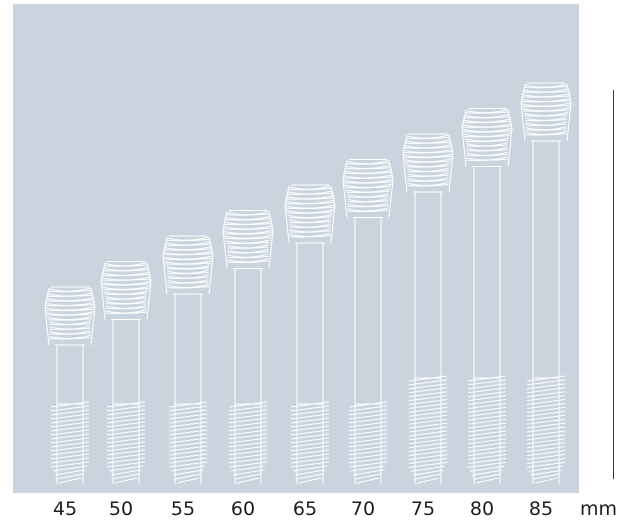  What do you see at coordinates (613, 284) in the screenshot?
I see `scale-bar` at bounding box center [613, 284].